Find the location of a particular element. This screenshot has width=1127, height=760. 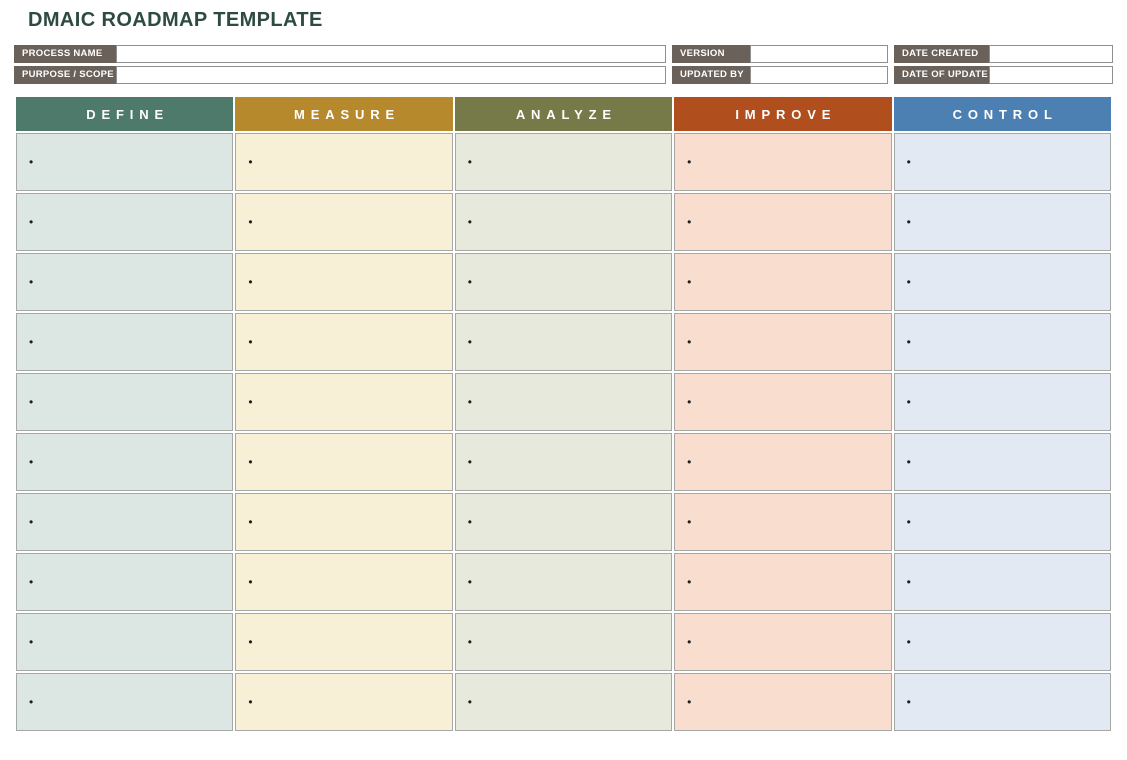

cell-improve-row4: • is located at coordinates (783, 342).